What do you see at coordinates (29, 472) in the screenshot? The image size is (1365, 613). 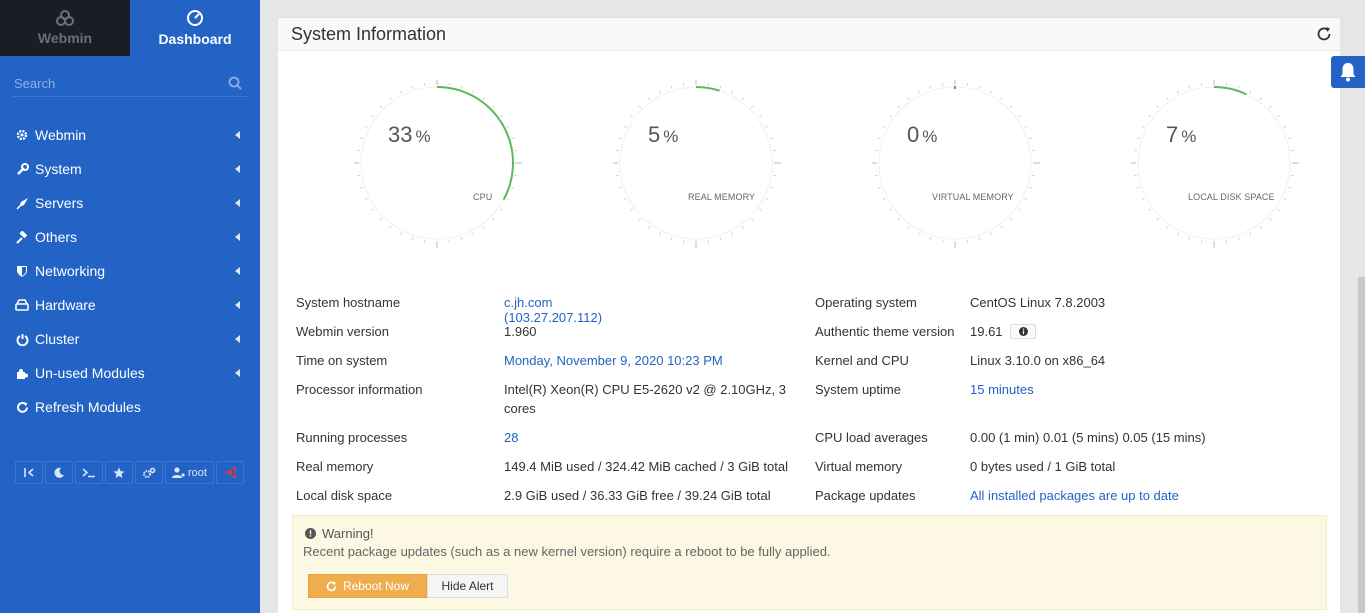 I see `collapse-sidebar-button` at bounding box center [29, 472].